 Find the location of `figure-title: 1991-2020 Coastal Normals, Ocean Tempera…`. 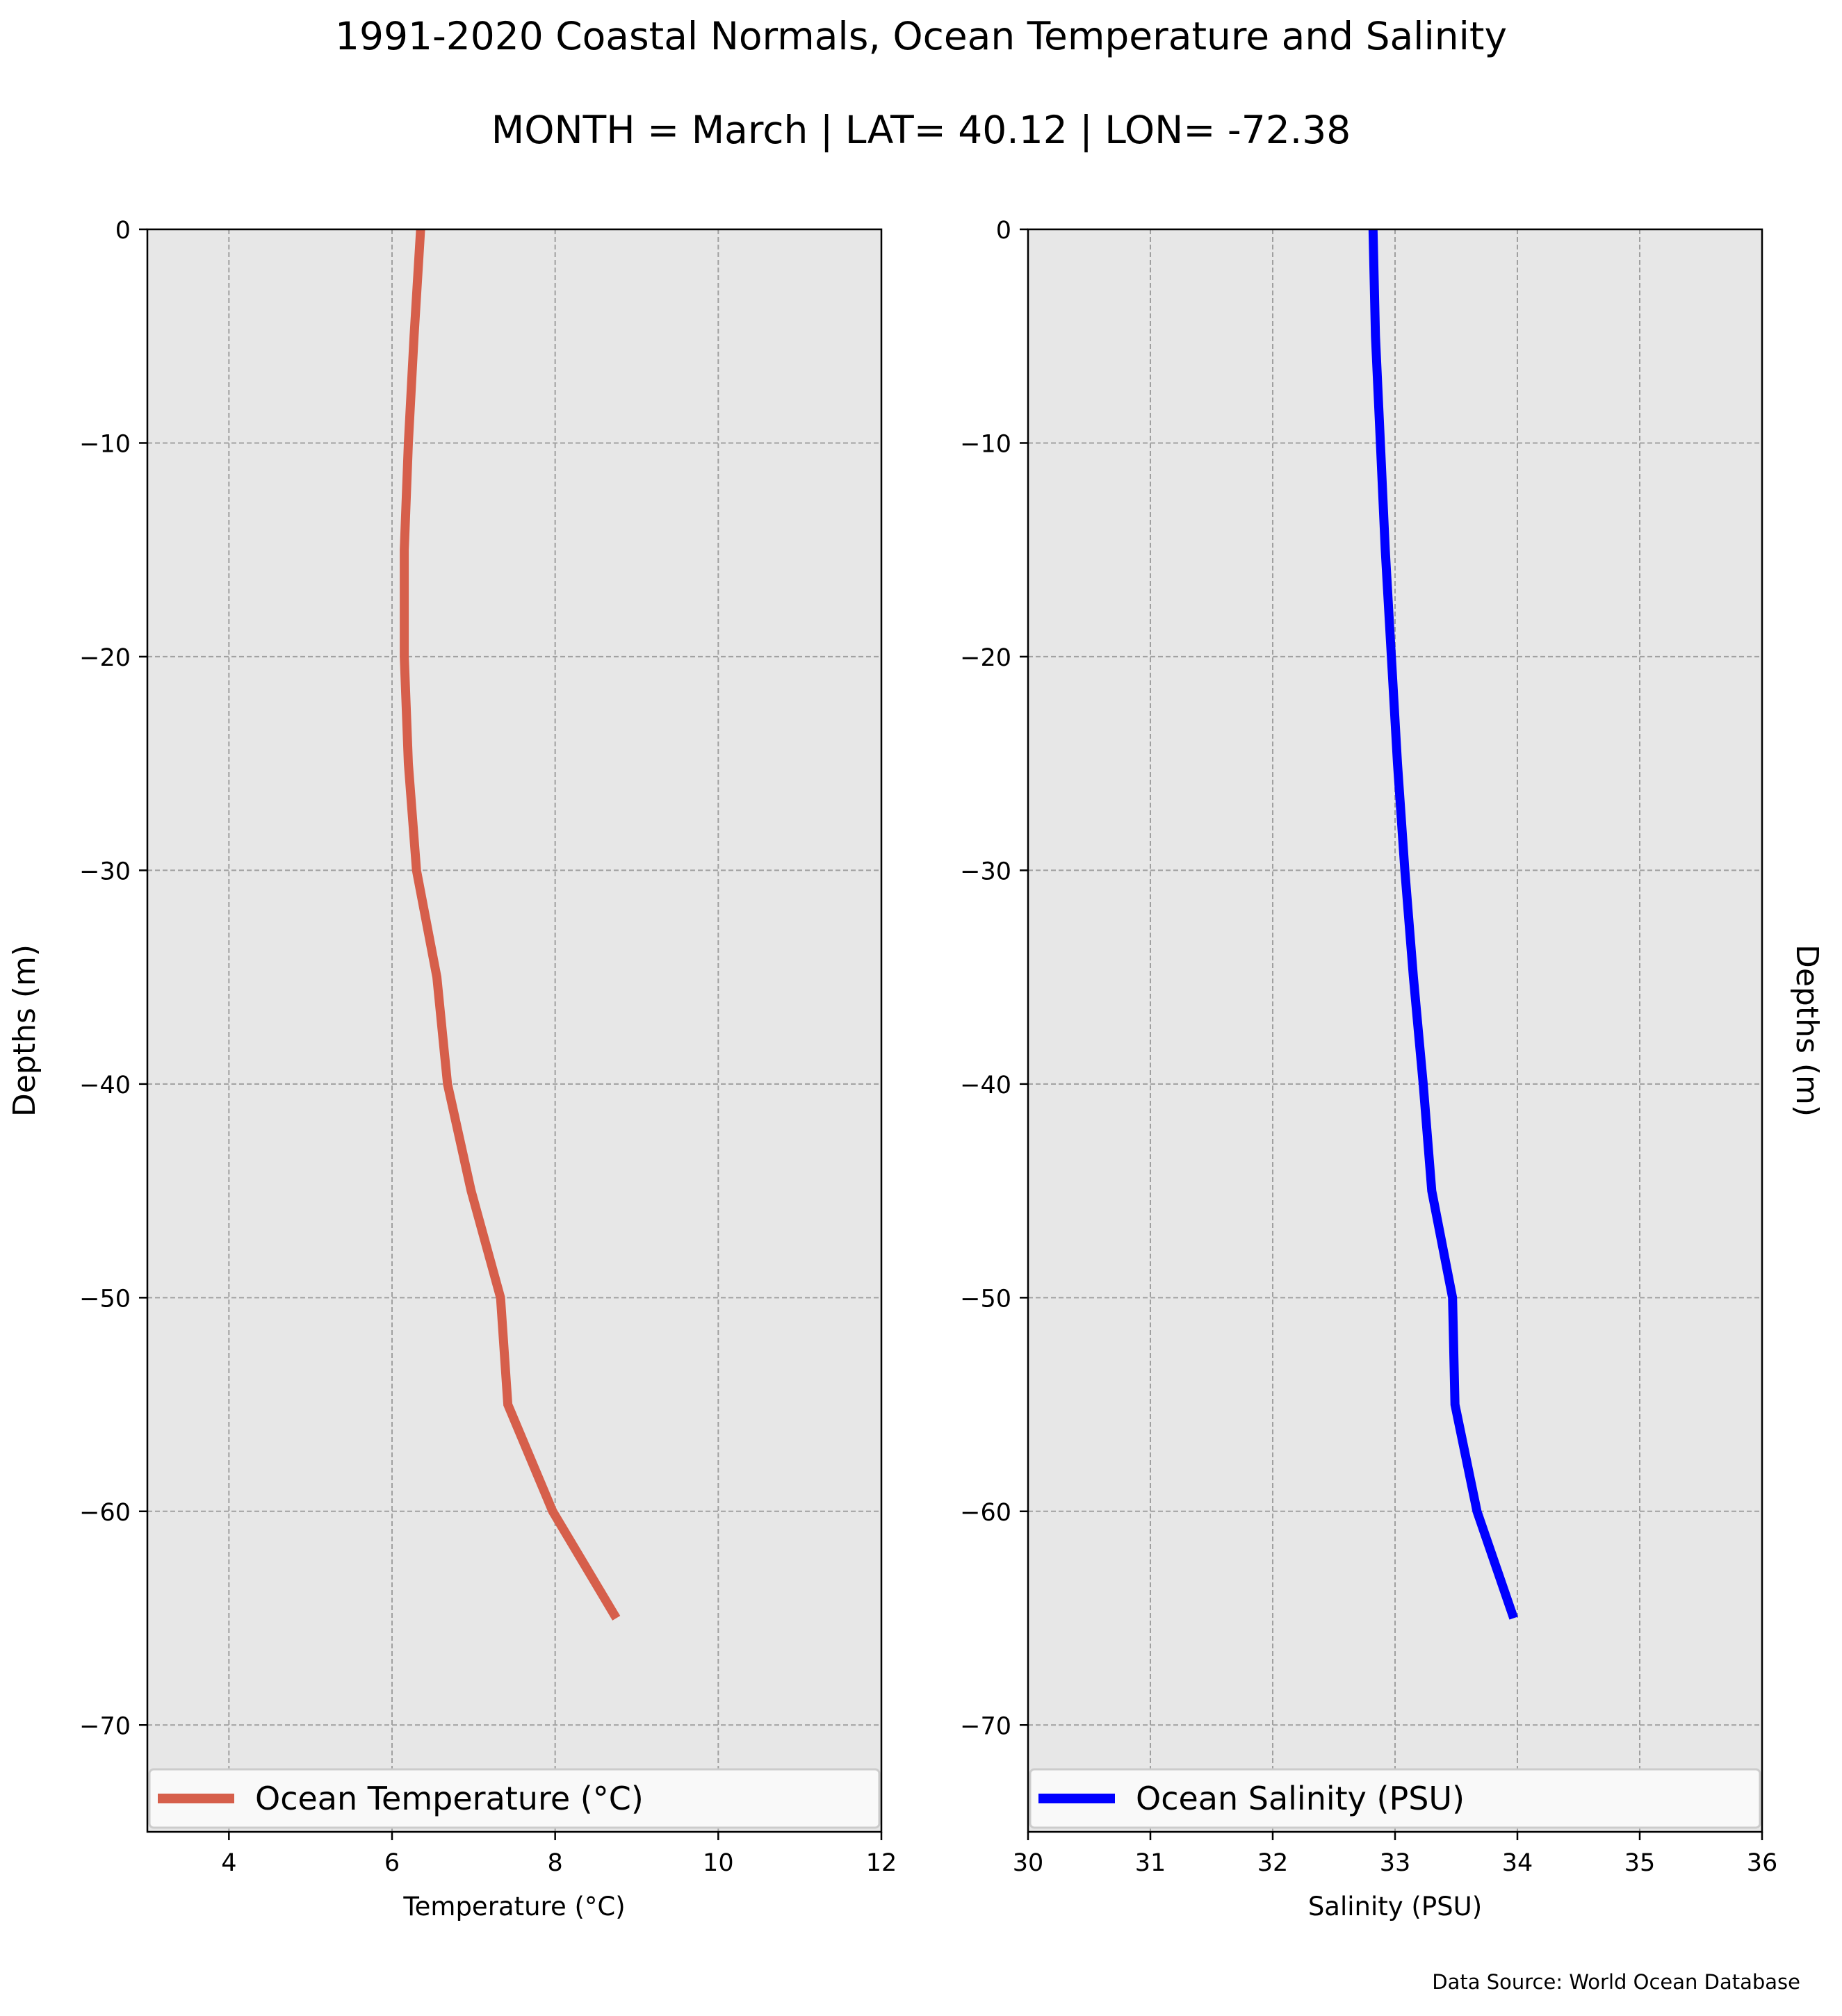

figure-title: 1991-2020 Coastal Normals, Ocean Tempera… is located at coordinates (920, 36).